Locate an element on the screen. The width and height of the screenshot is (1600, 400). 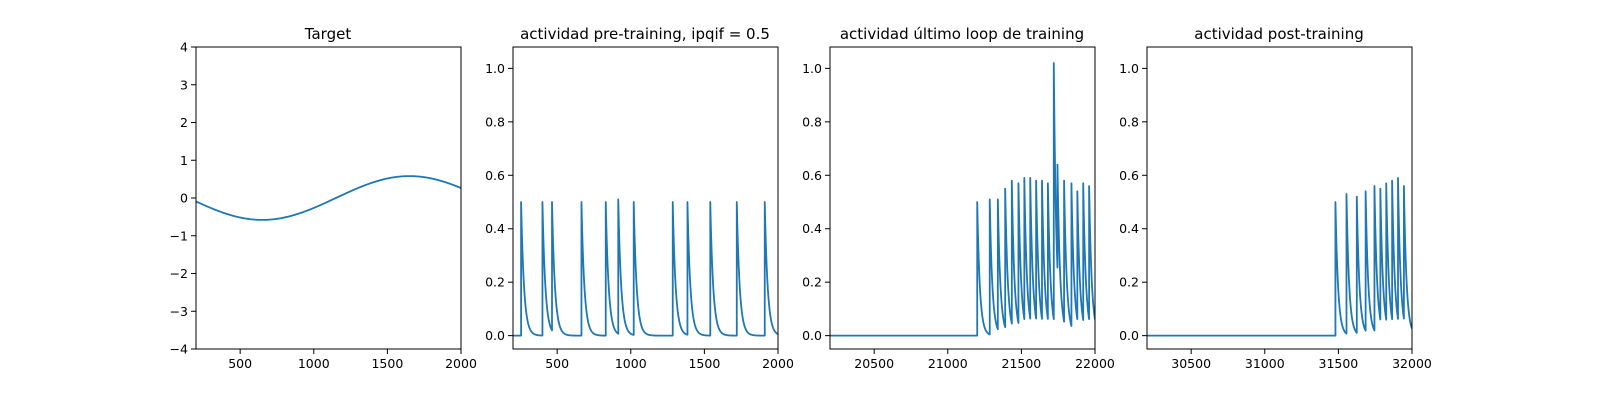
y-tick-label: 2 is located at coordinates (184, 122).